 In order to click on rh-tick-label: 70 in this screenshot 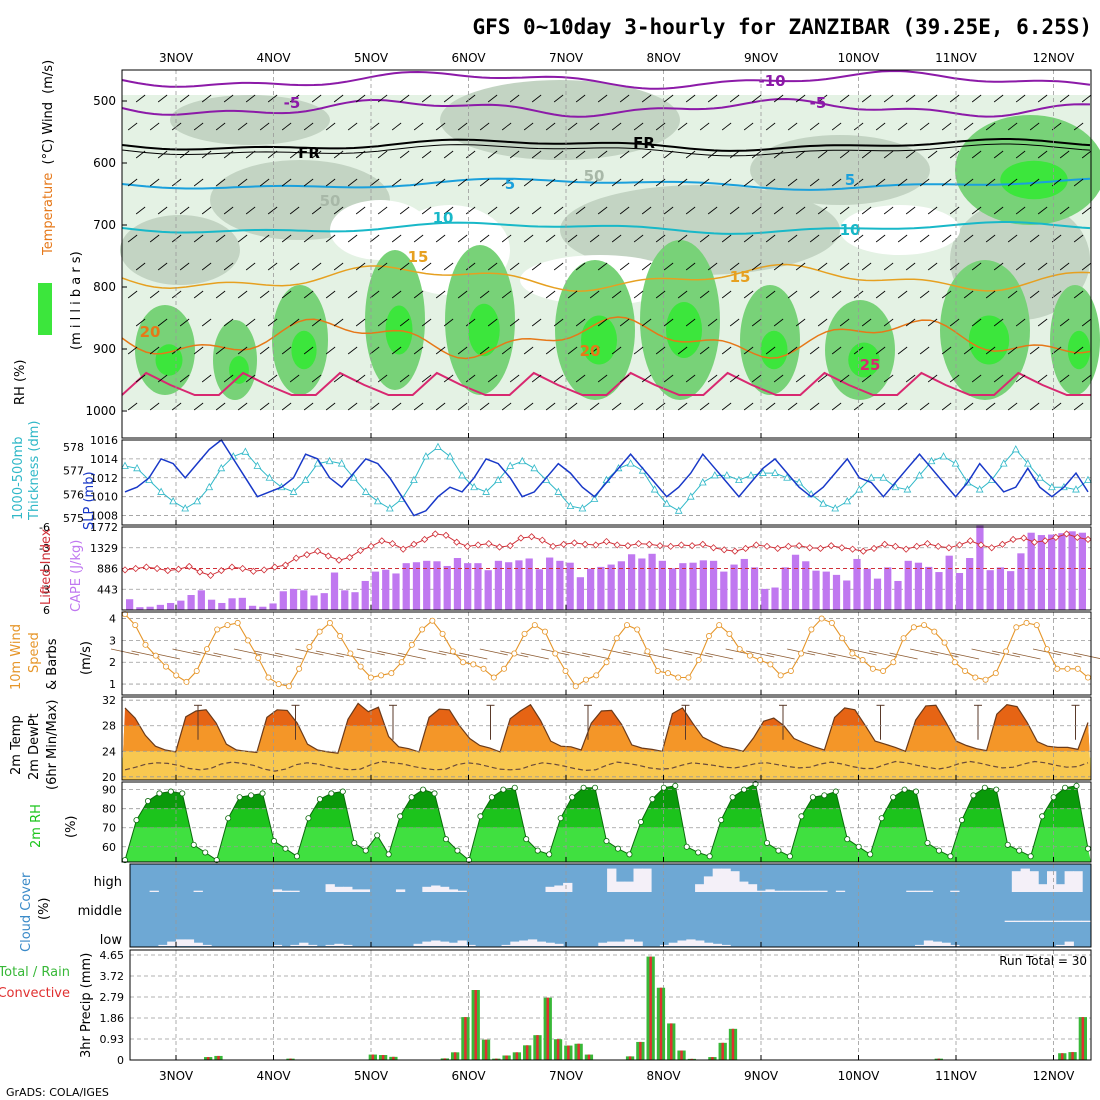, I will do `click(109, 828)`.